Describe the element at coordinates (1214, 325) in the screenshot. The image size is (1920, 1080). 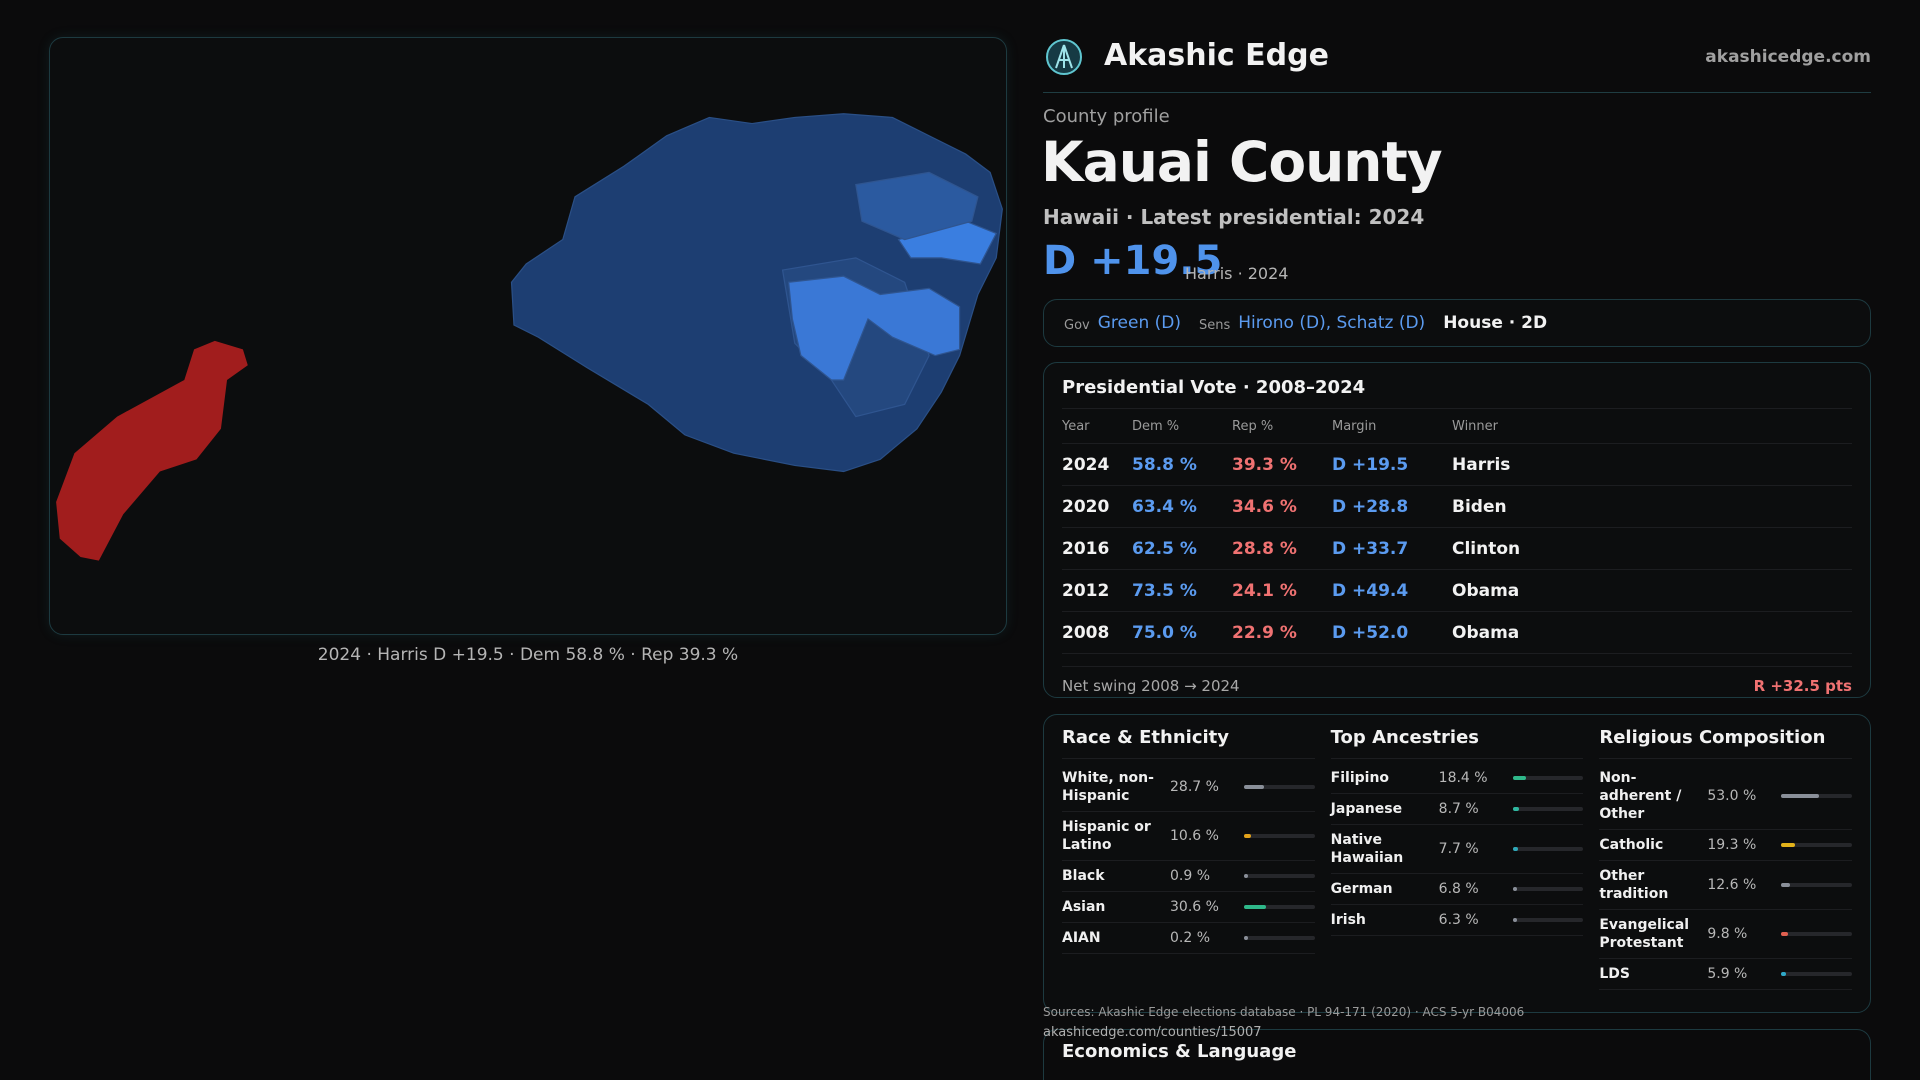
I see `sens-label: Sens` at that location.